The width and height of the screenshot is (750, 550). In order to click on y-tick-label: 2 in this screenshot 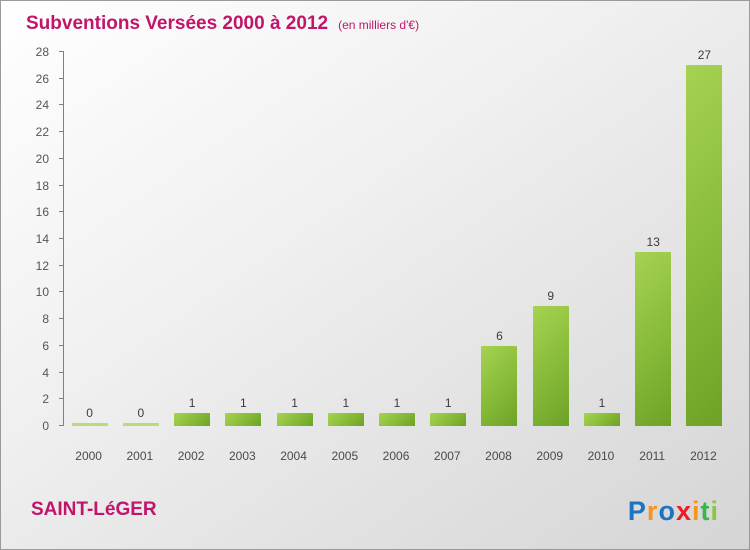, I will do `click(45, 399)`.